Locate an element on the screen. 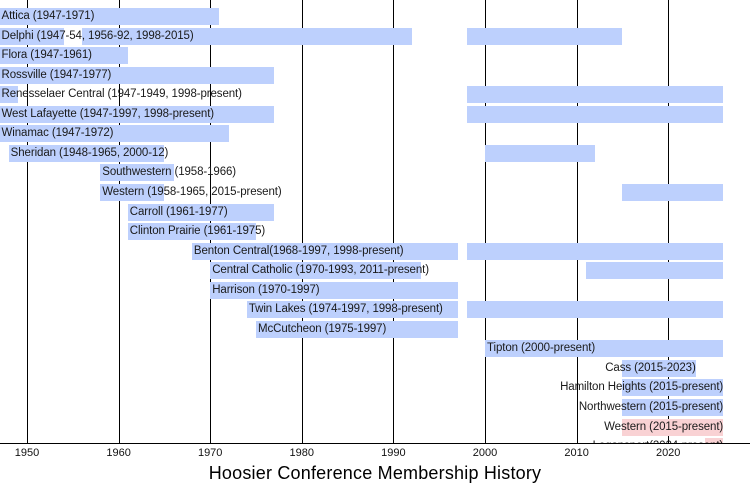 This screenshot has width=750, height=495. timeline-row-label: Hamilton Heights (2015-present) is located at coordinates (642, 387).